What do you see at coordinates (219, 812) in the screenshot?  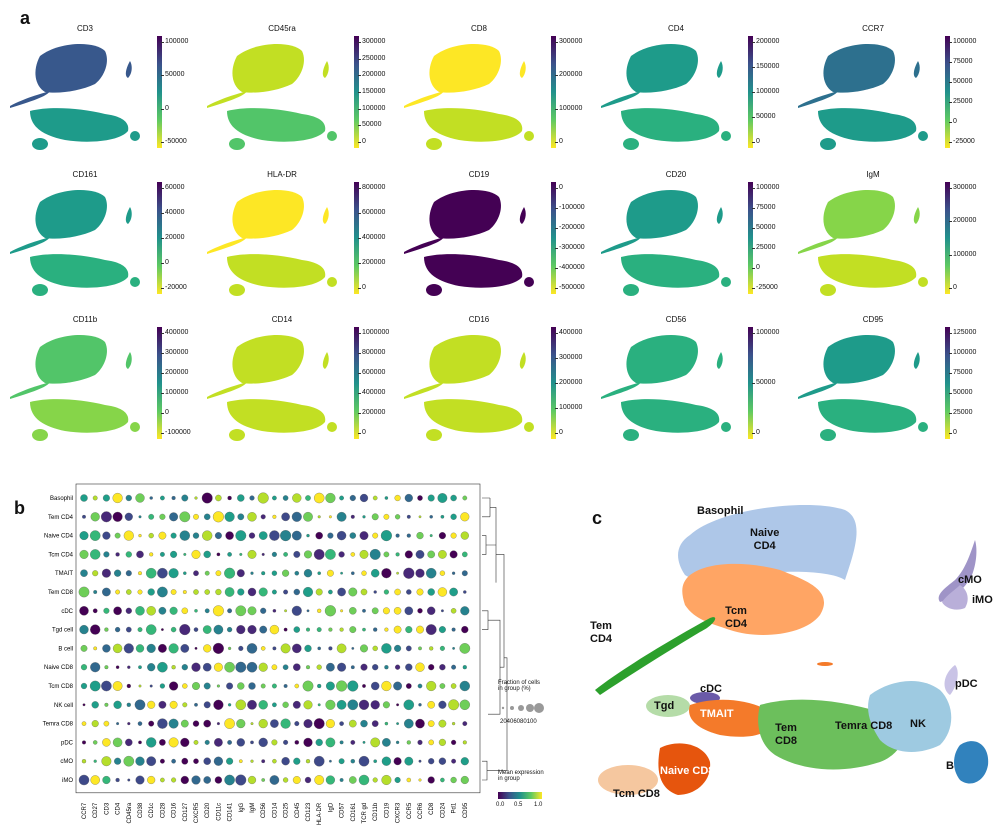 I see `dot-plot-col-label: CD11c` at bounding box center [219, 812].